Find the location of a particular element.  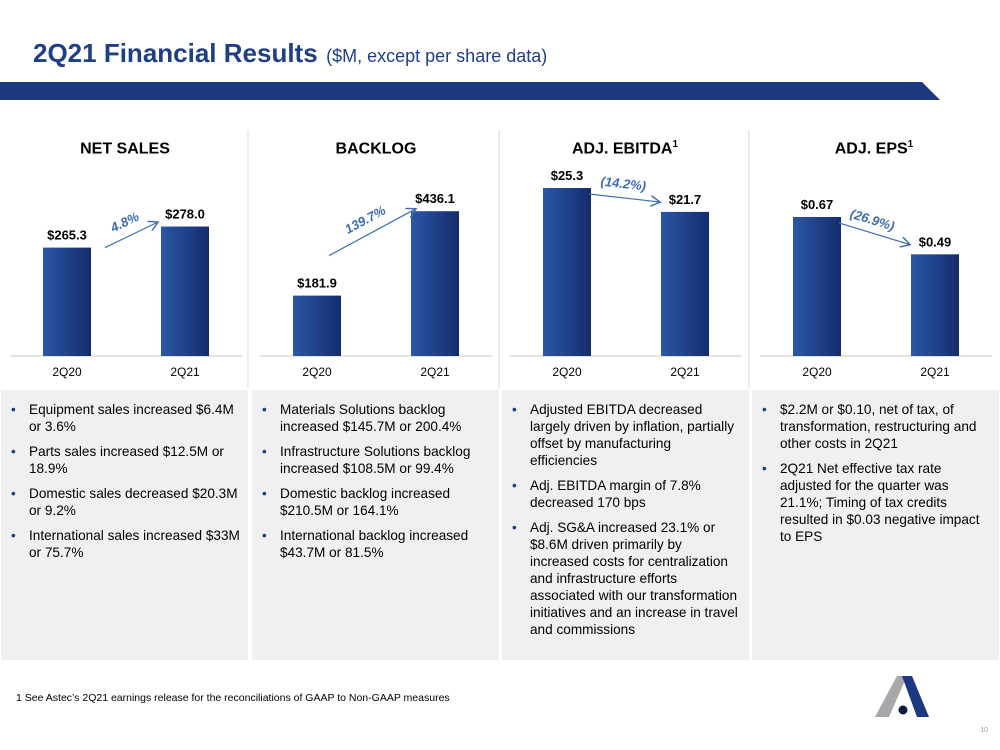

panel-heading-backlog: BACKLOG is located at coordinates (376, 149).